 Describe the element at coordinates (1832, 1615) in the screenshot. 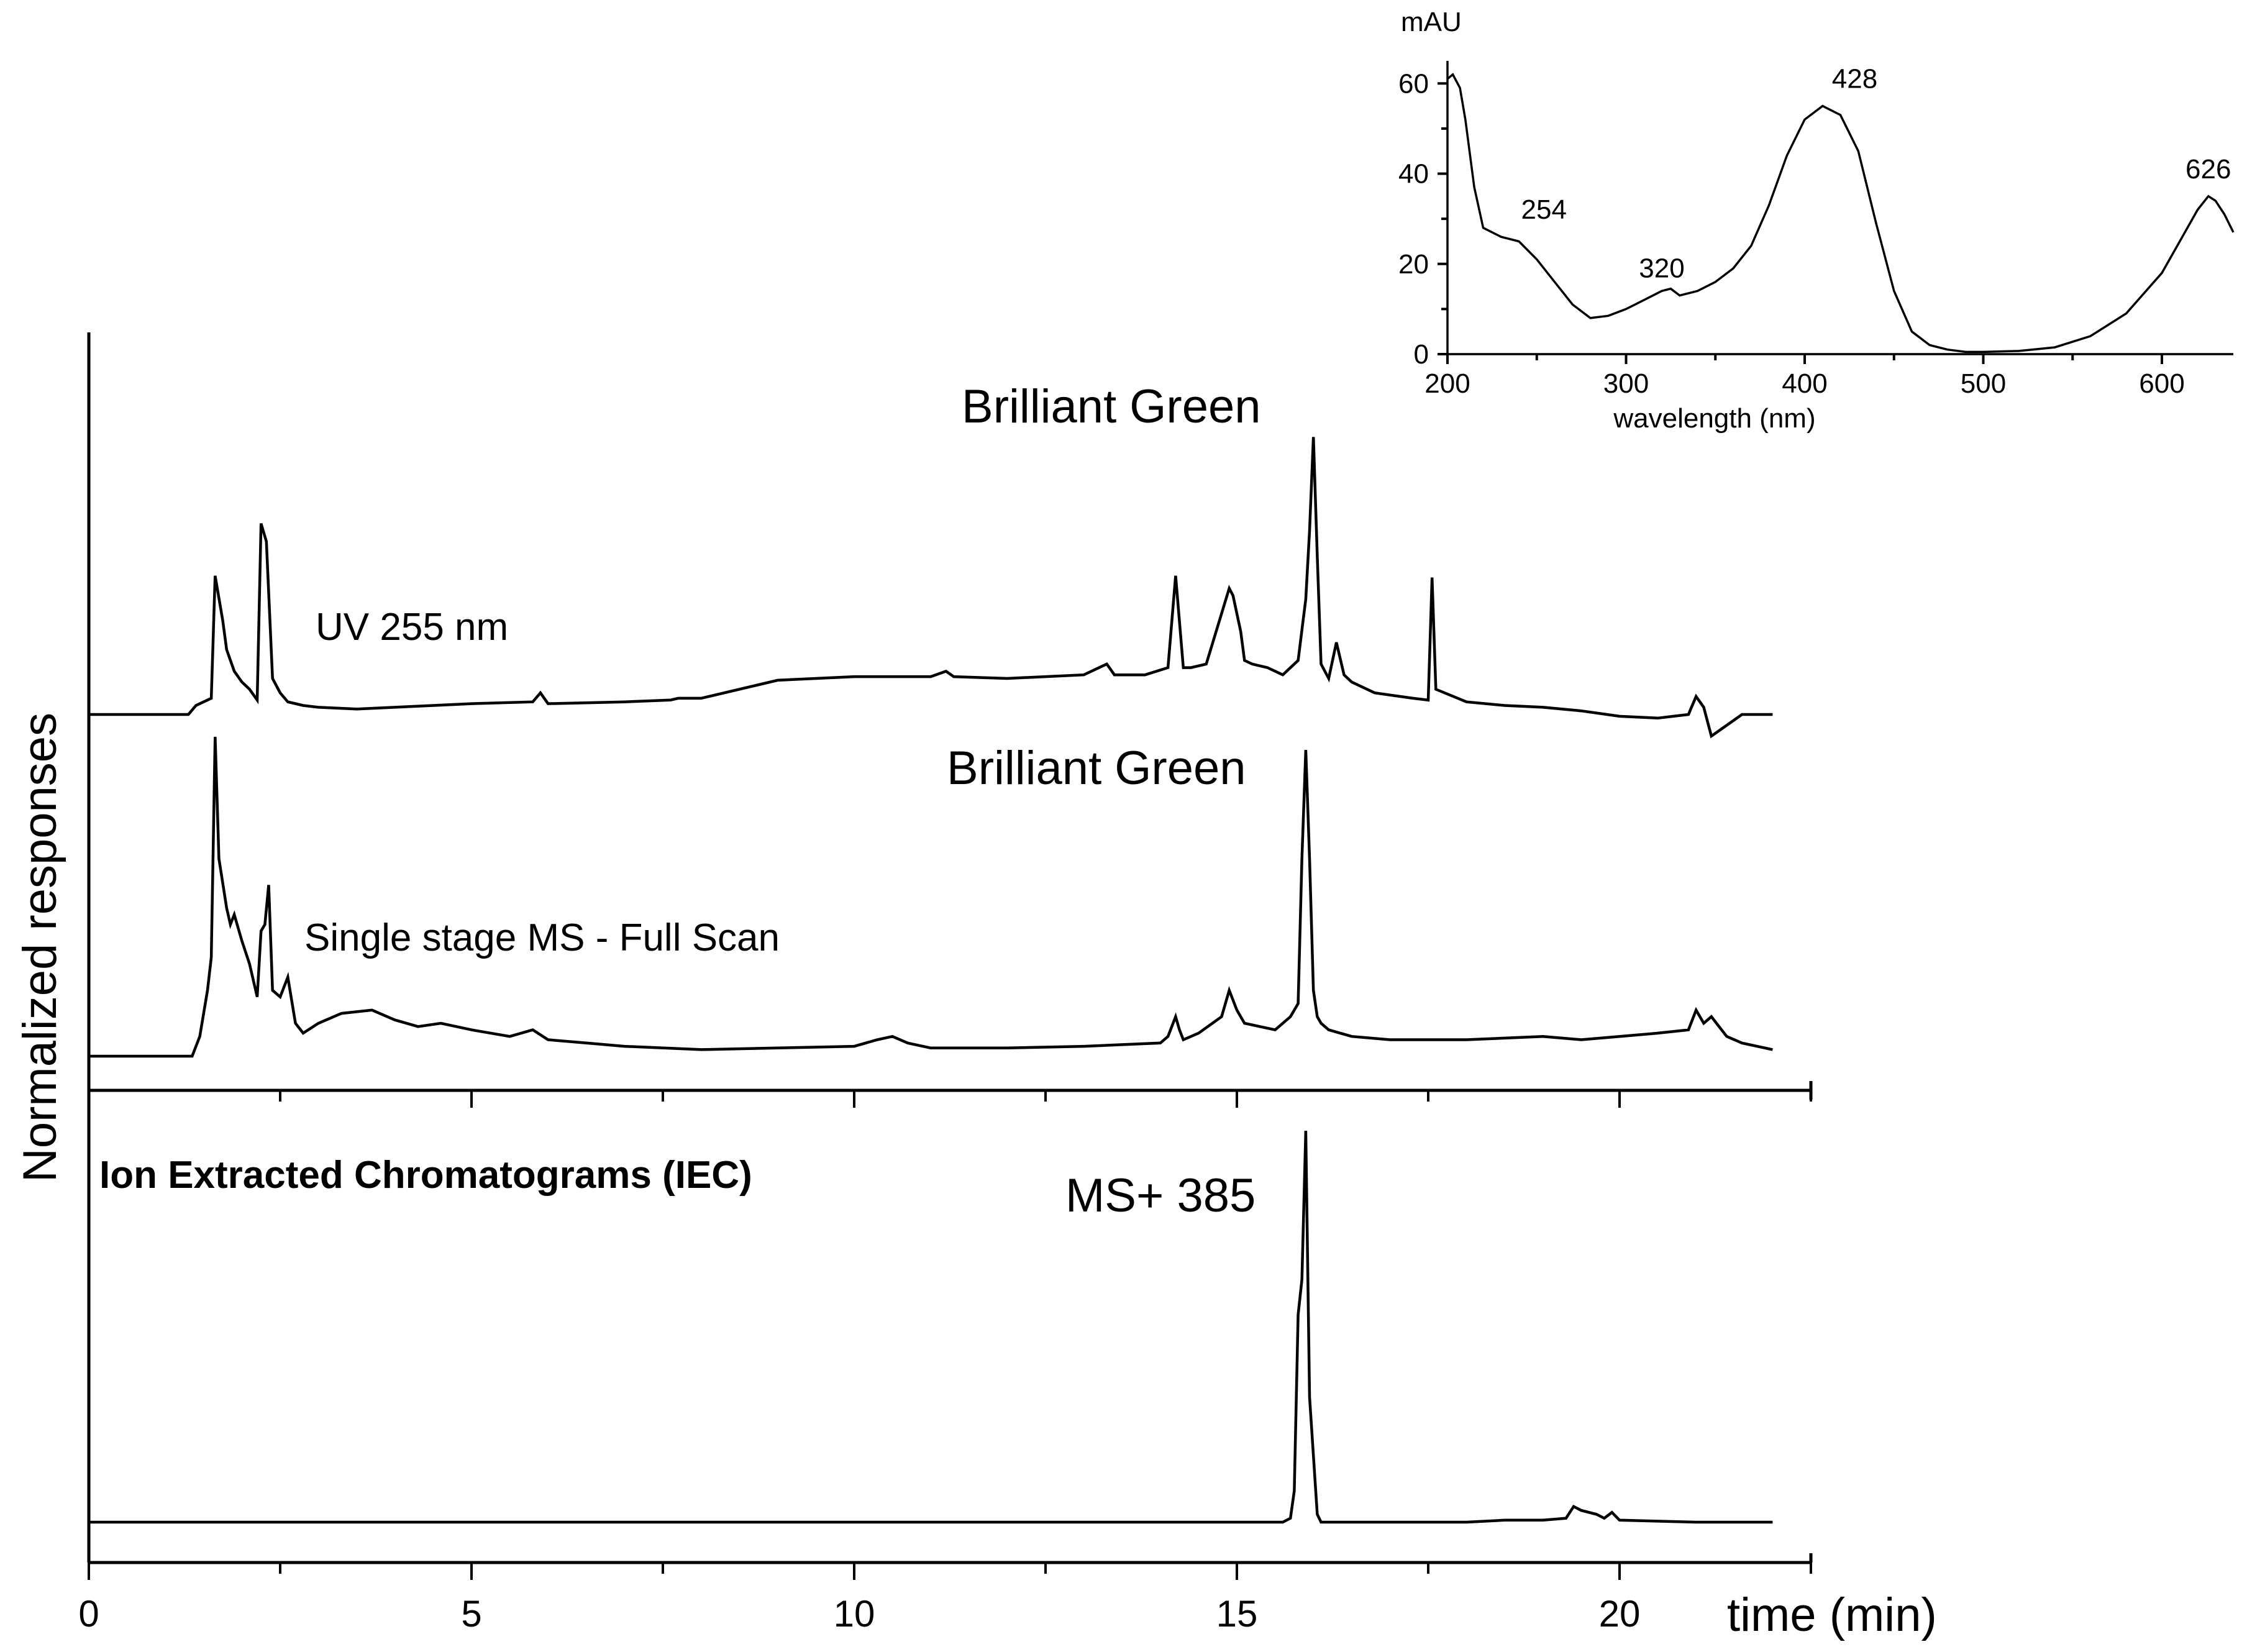

I see `main-x-label: time (min)` at that location.